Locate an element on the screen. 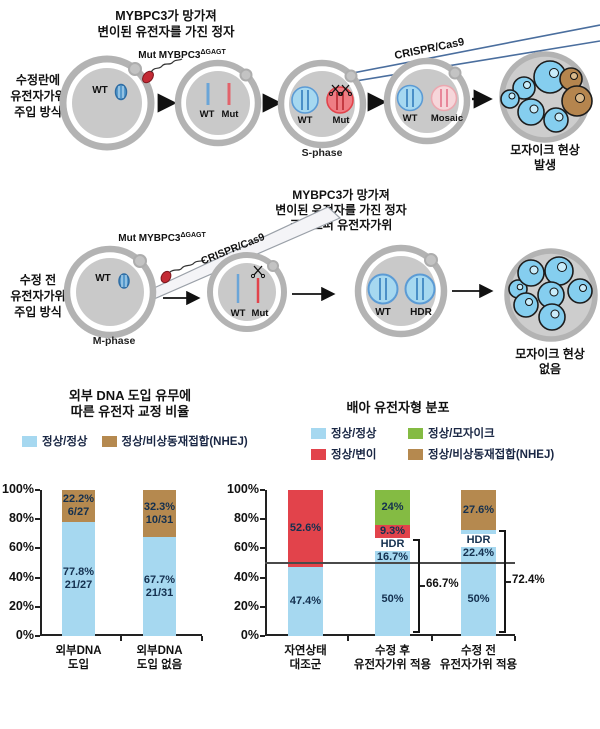  chart-title: 배아 유전자형 분포 is located at coordinates (398, 408).